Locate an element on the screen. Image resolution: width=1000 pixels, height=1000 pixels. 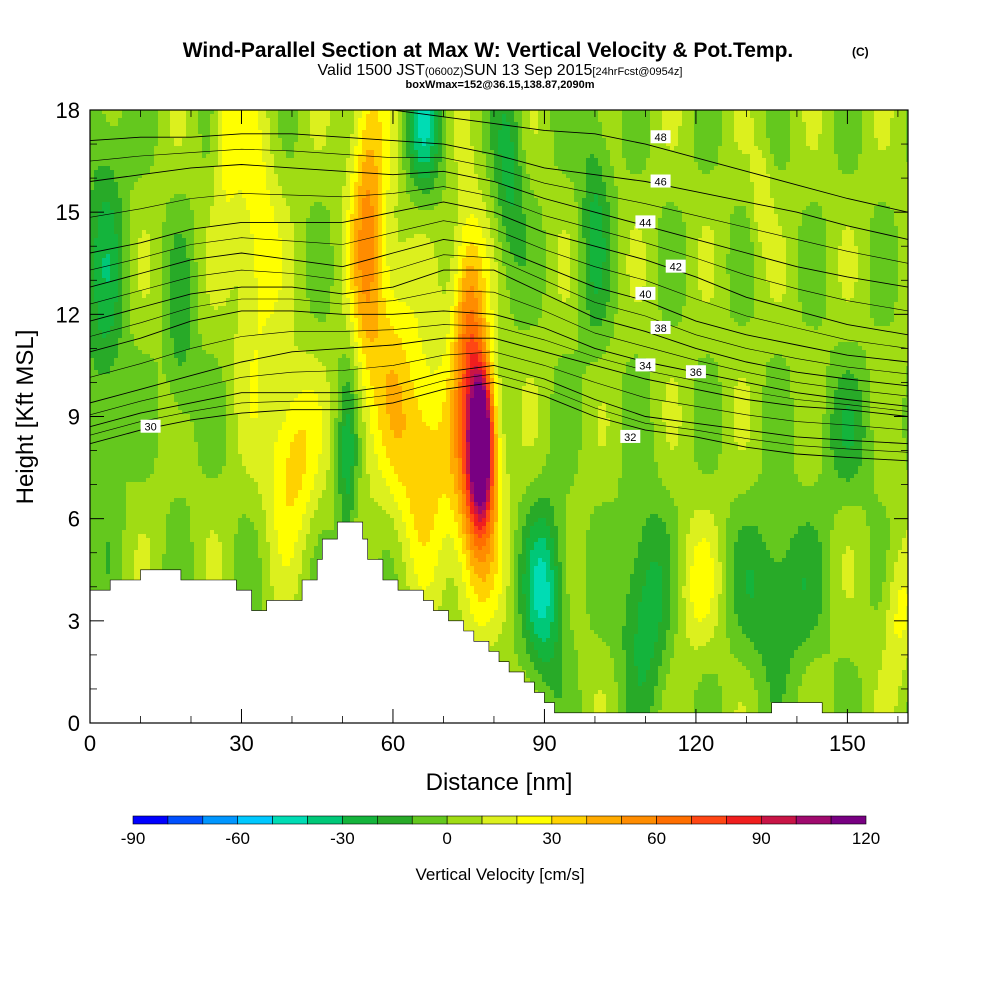
colorbar: -90 -60 -30 0 30 60 90 120 is located at coordinates (500, 831).